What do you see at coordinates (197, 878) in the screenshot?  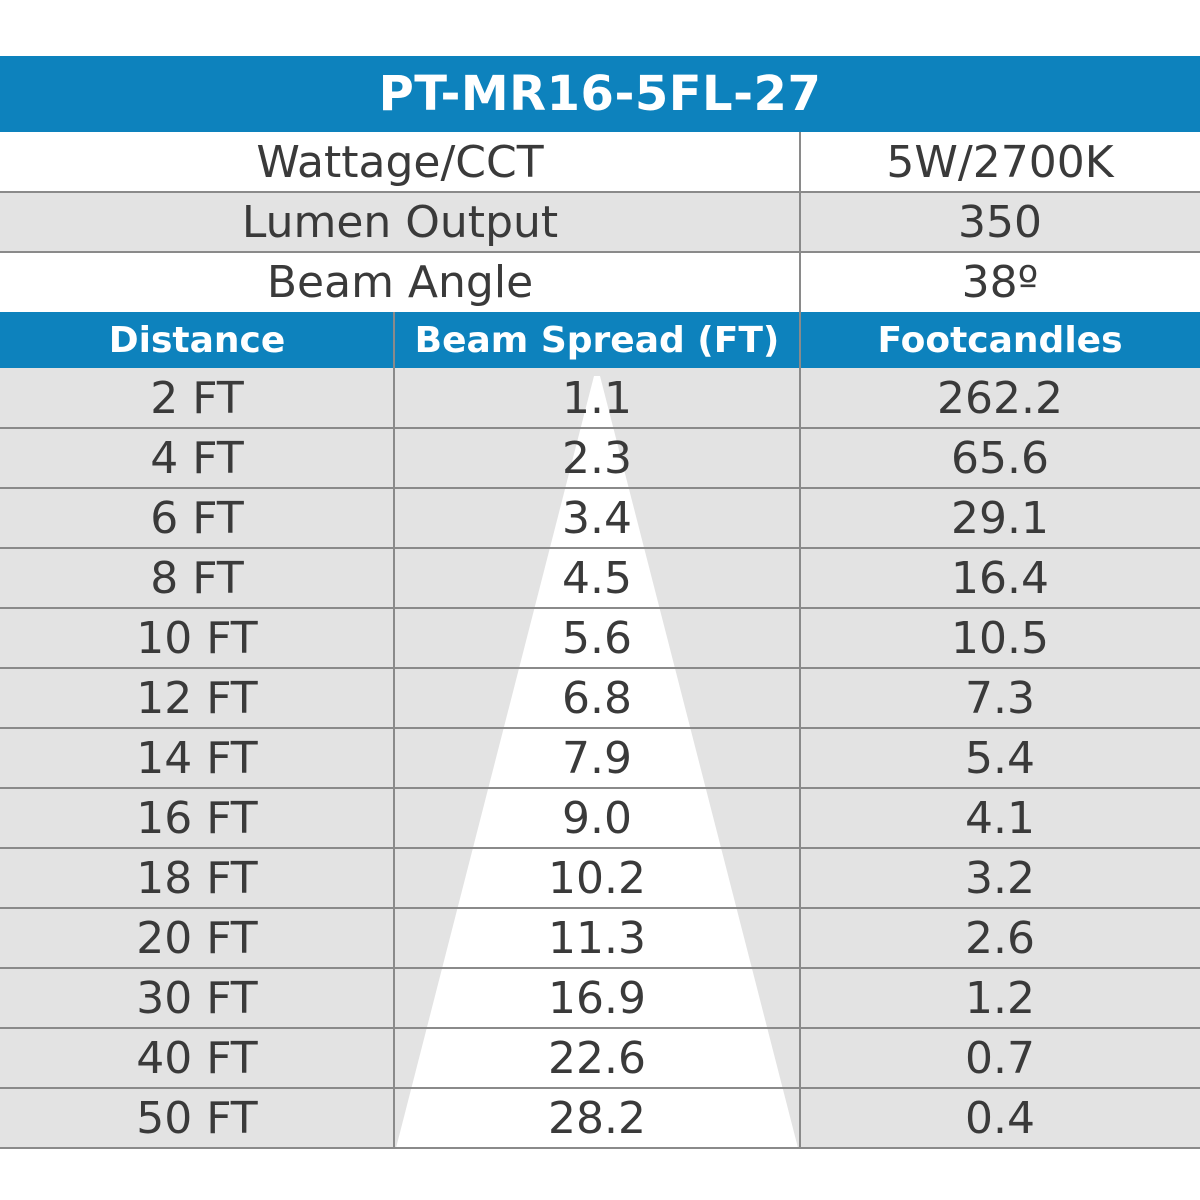 I see `cell-distance: 18 FT` at bounding box center [197, 878].